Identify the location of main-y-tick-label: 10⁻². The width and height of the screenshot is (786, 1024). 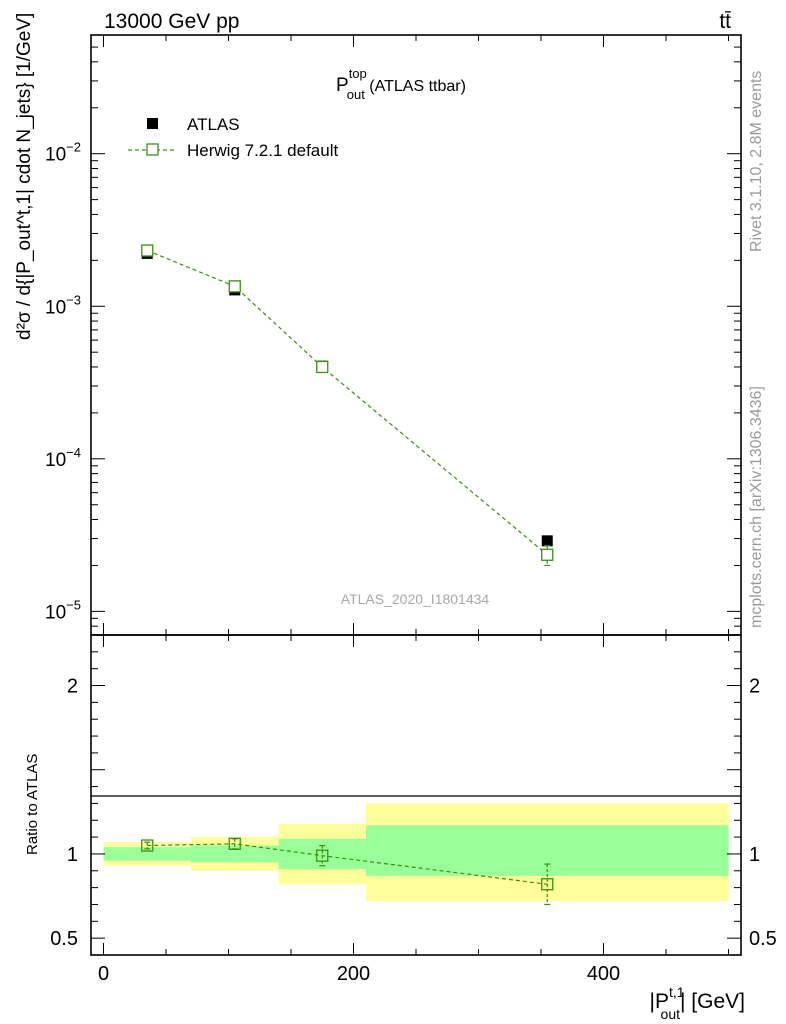
(63, 153).